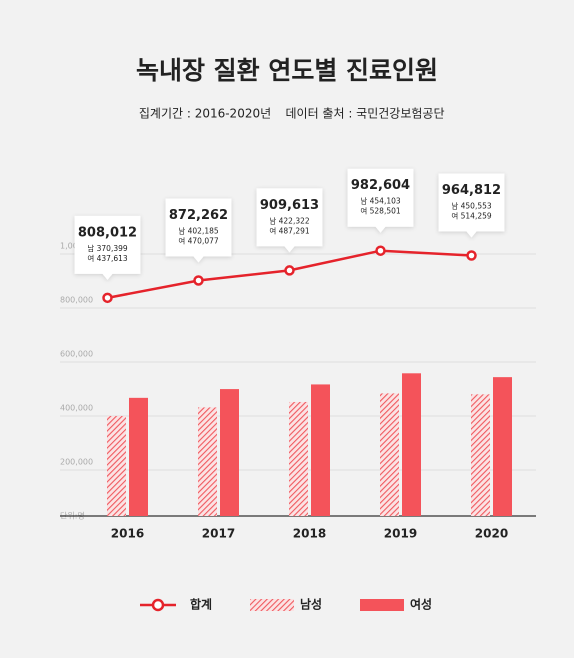  What do you see at coordinates (471, 216) in the screenshot?
I see `callout-detail: 여 514,259` at bounding box center [471, 216].